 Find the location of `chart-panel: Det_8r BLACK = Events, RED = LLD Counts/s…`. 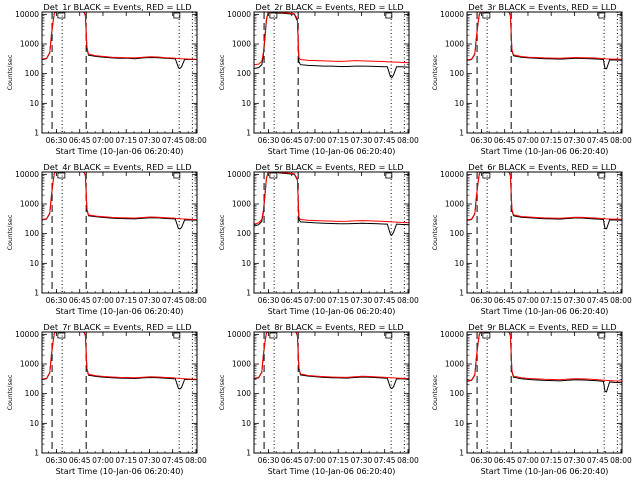

chart-panel: Det_8r BLACK = Events, RED = LLD Counts/s… is located at coordinates (318, 399).